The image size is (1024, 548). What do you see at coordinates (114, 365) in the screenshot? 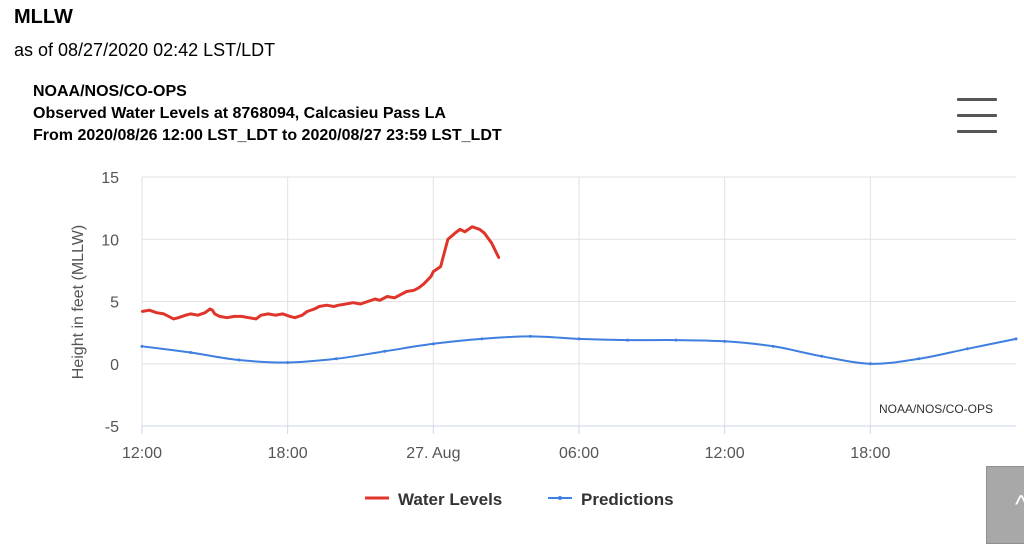
I see `y-tick-label: 0` at bounding box center [114, 365].